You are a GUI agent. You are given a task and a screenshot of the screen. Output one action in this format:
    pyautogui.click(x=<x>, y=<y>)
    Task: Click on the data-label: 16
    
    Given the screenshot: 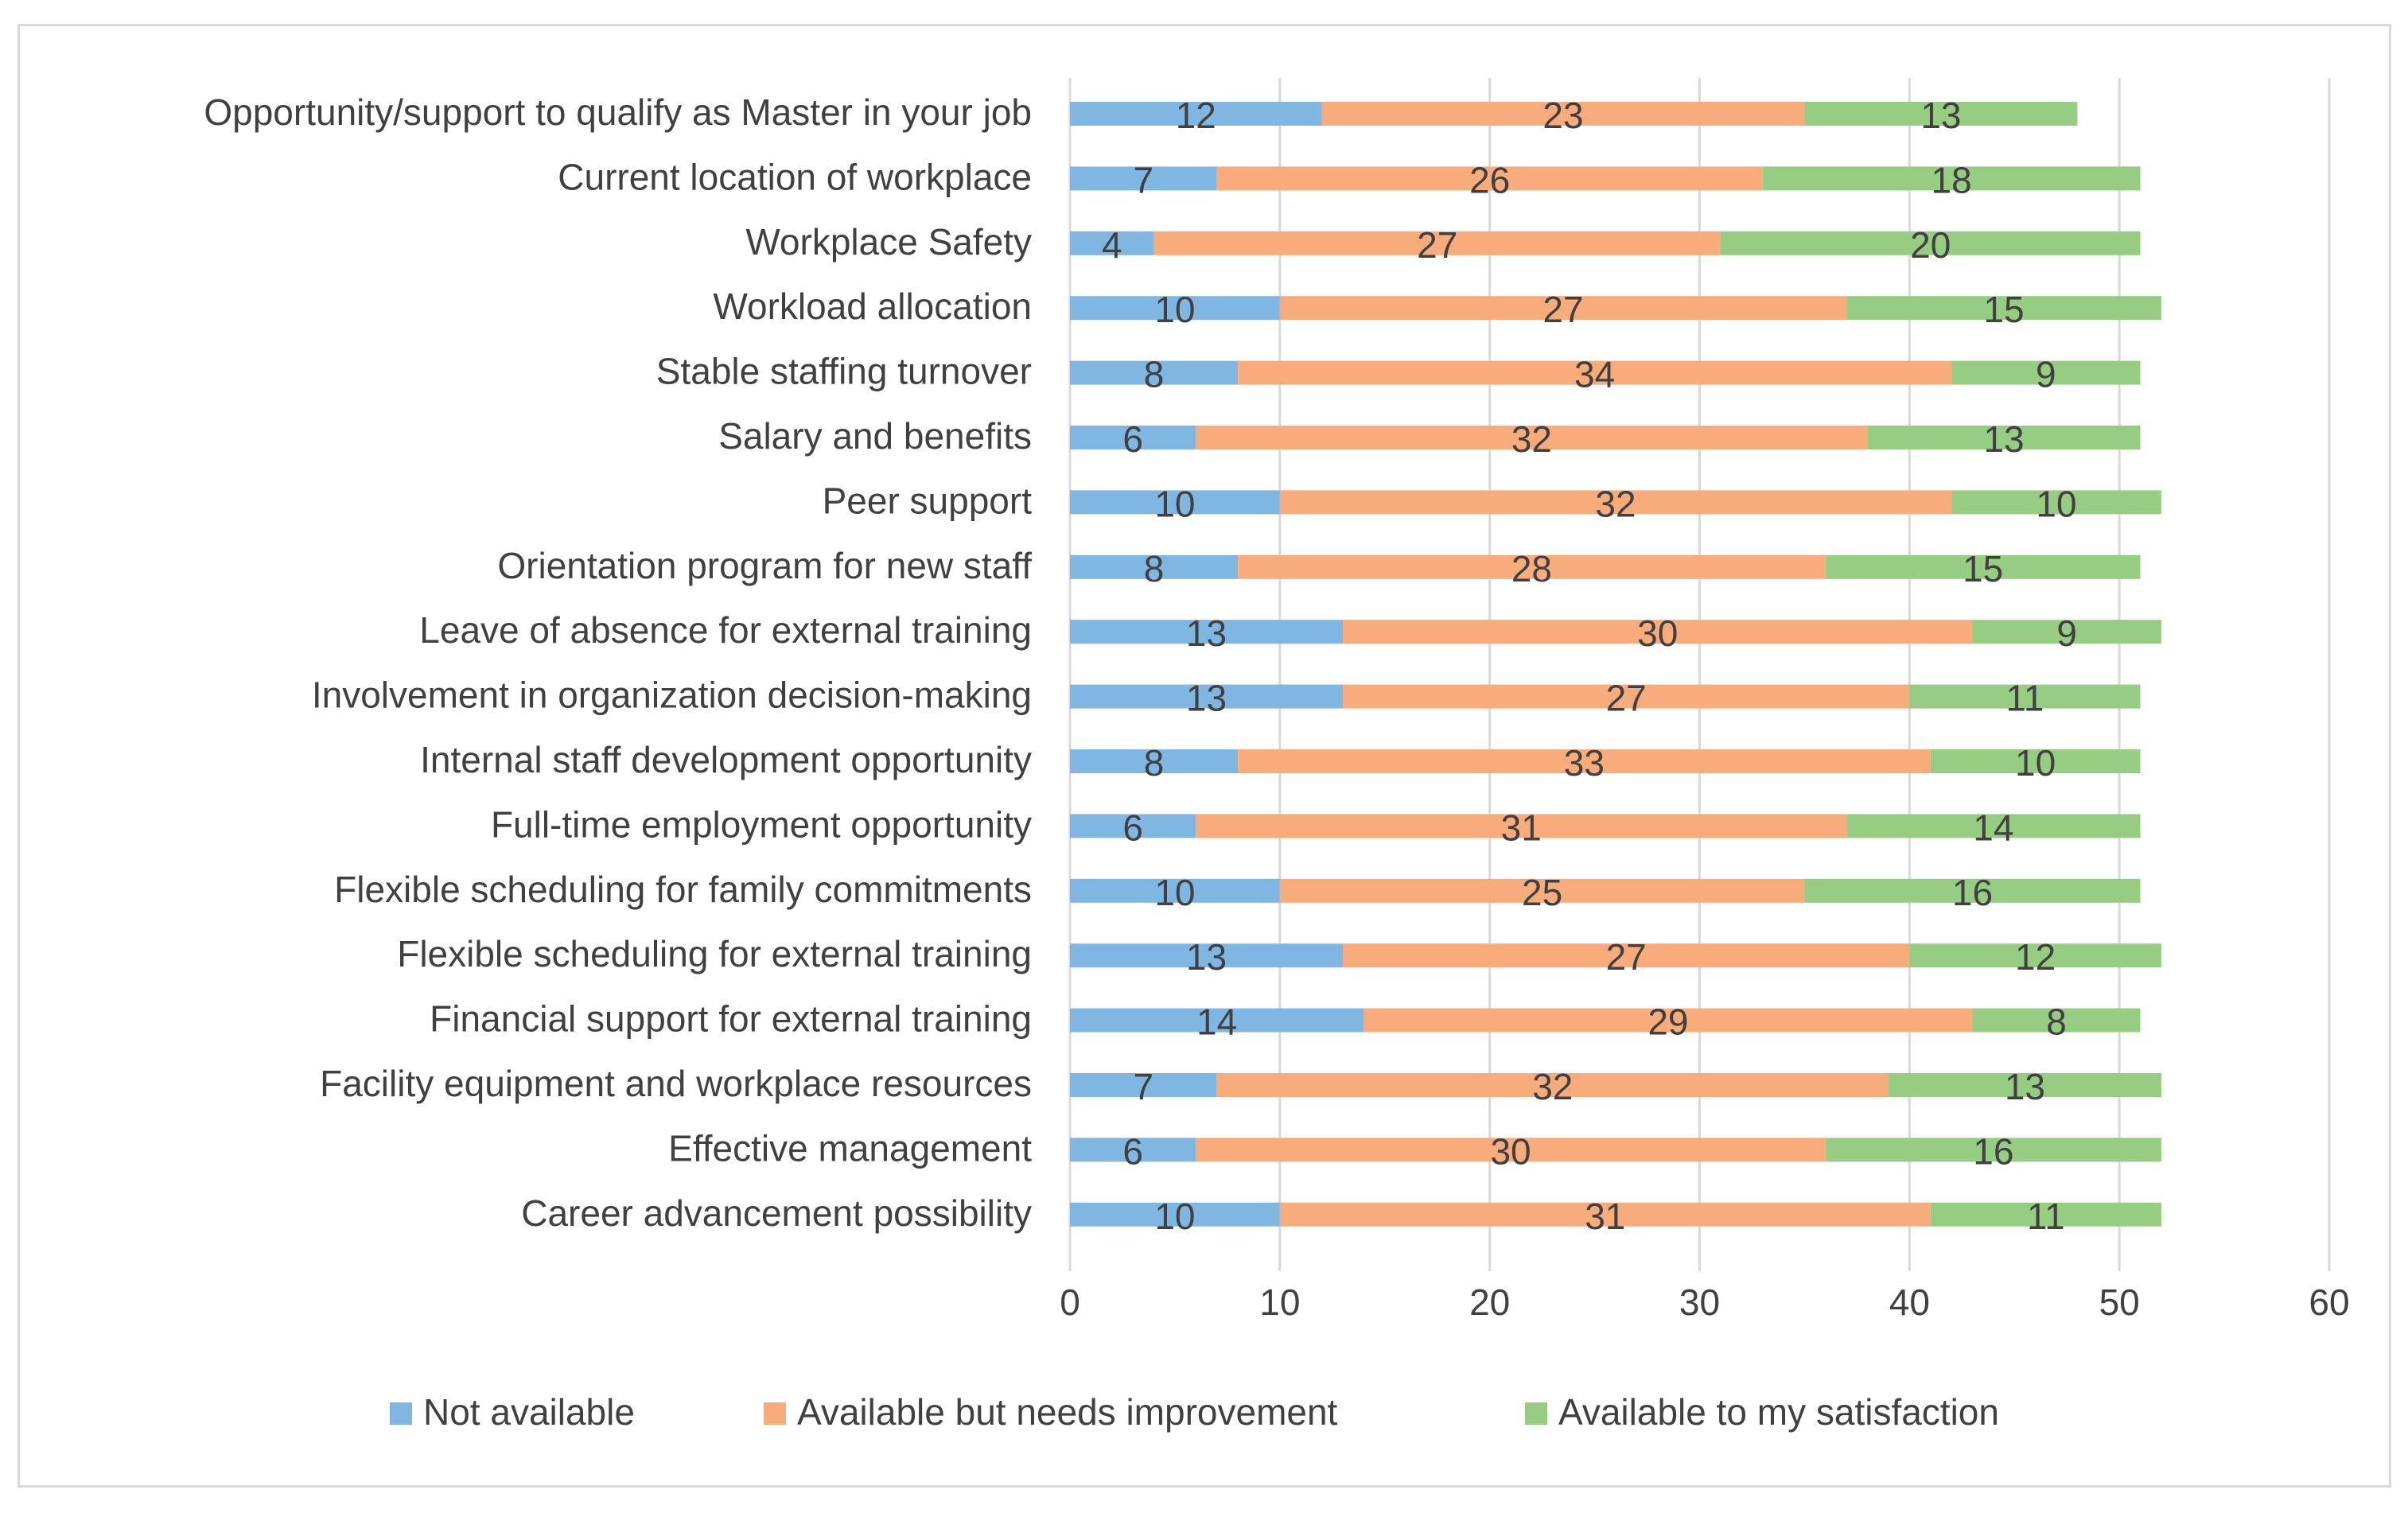 What is the action you would take?
    pyautogui.click(x=1993, y=1151)
    